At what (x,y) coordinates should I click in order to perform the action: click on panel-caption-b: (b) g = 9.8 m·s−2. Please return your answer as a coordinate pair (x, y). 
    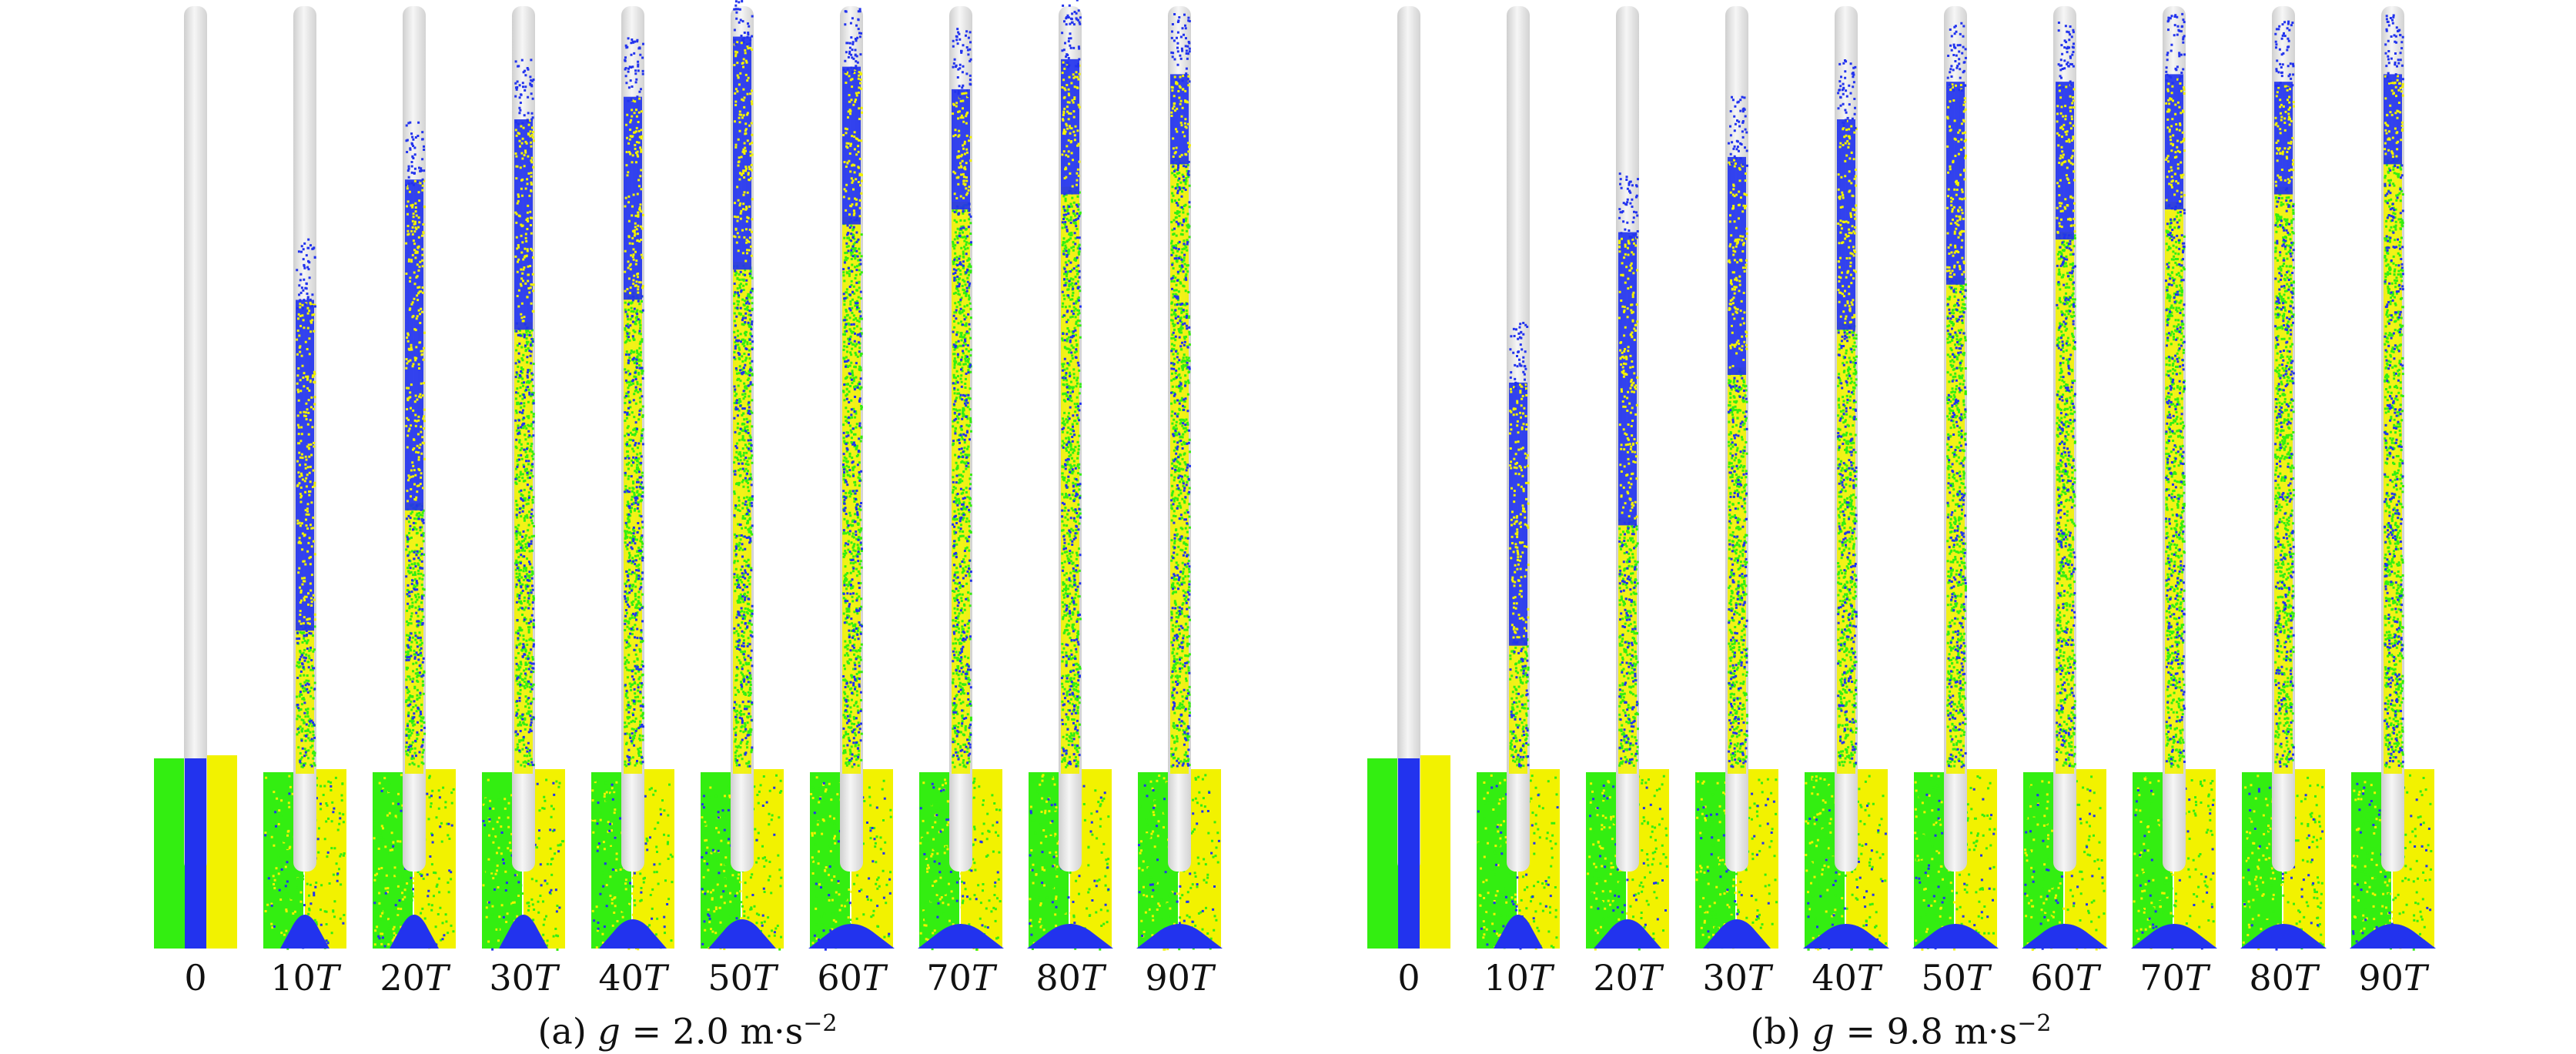
    Looking at the image, I should click on (1901, 1027).